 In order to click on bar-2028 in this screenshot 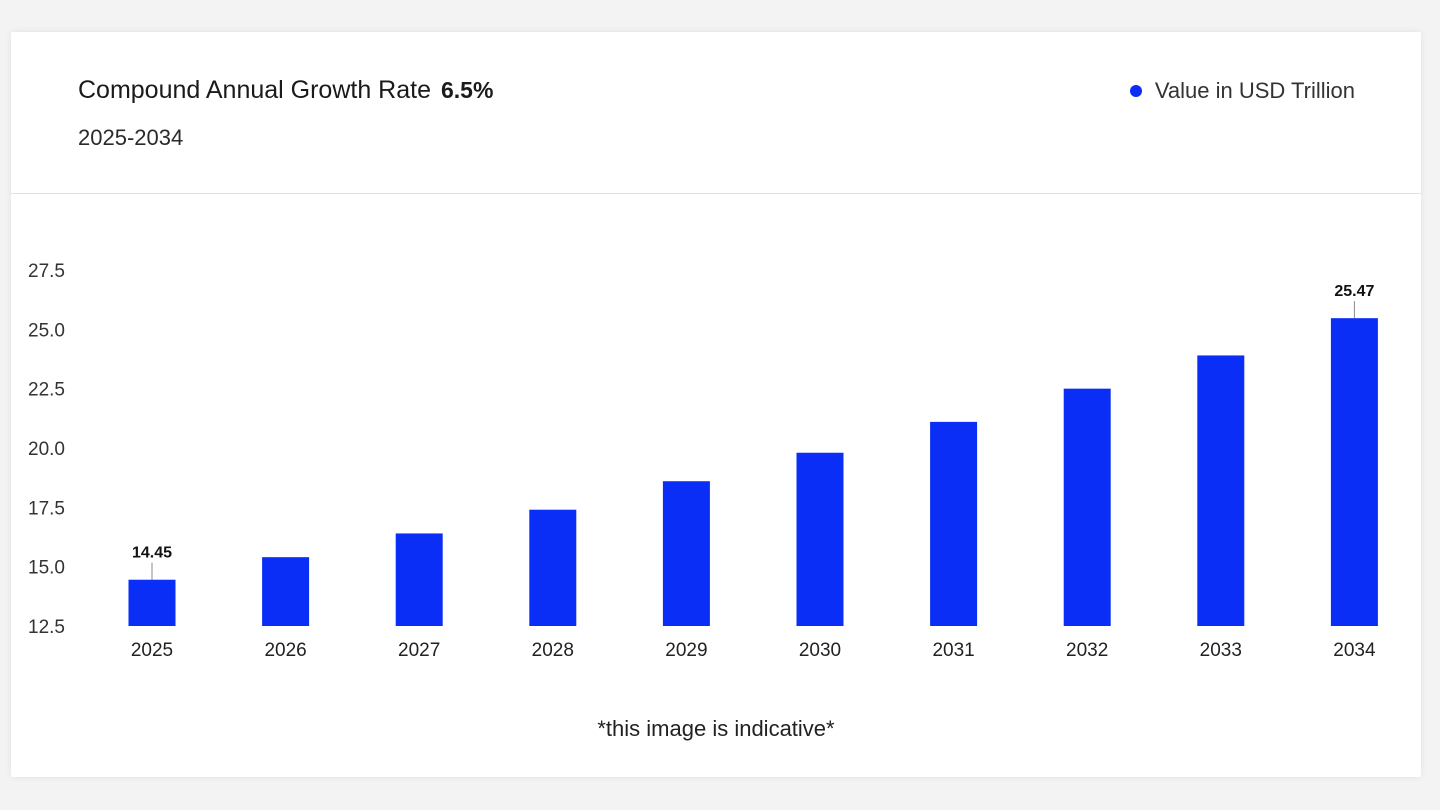, I will do `click(553, 567)`.